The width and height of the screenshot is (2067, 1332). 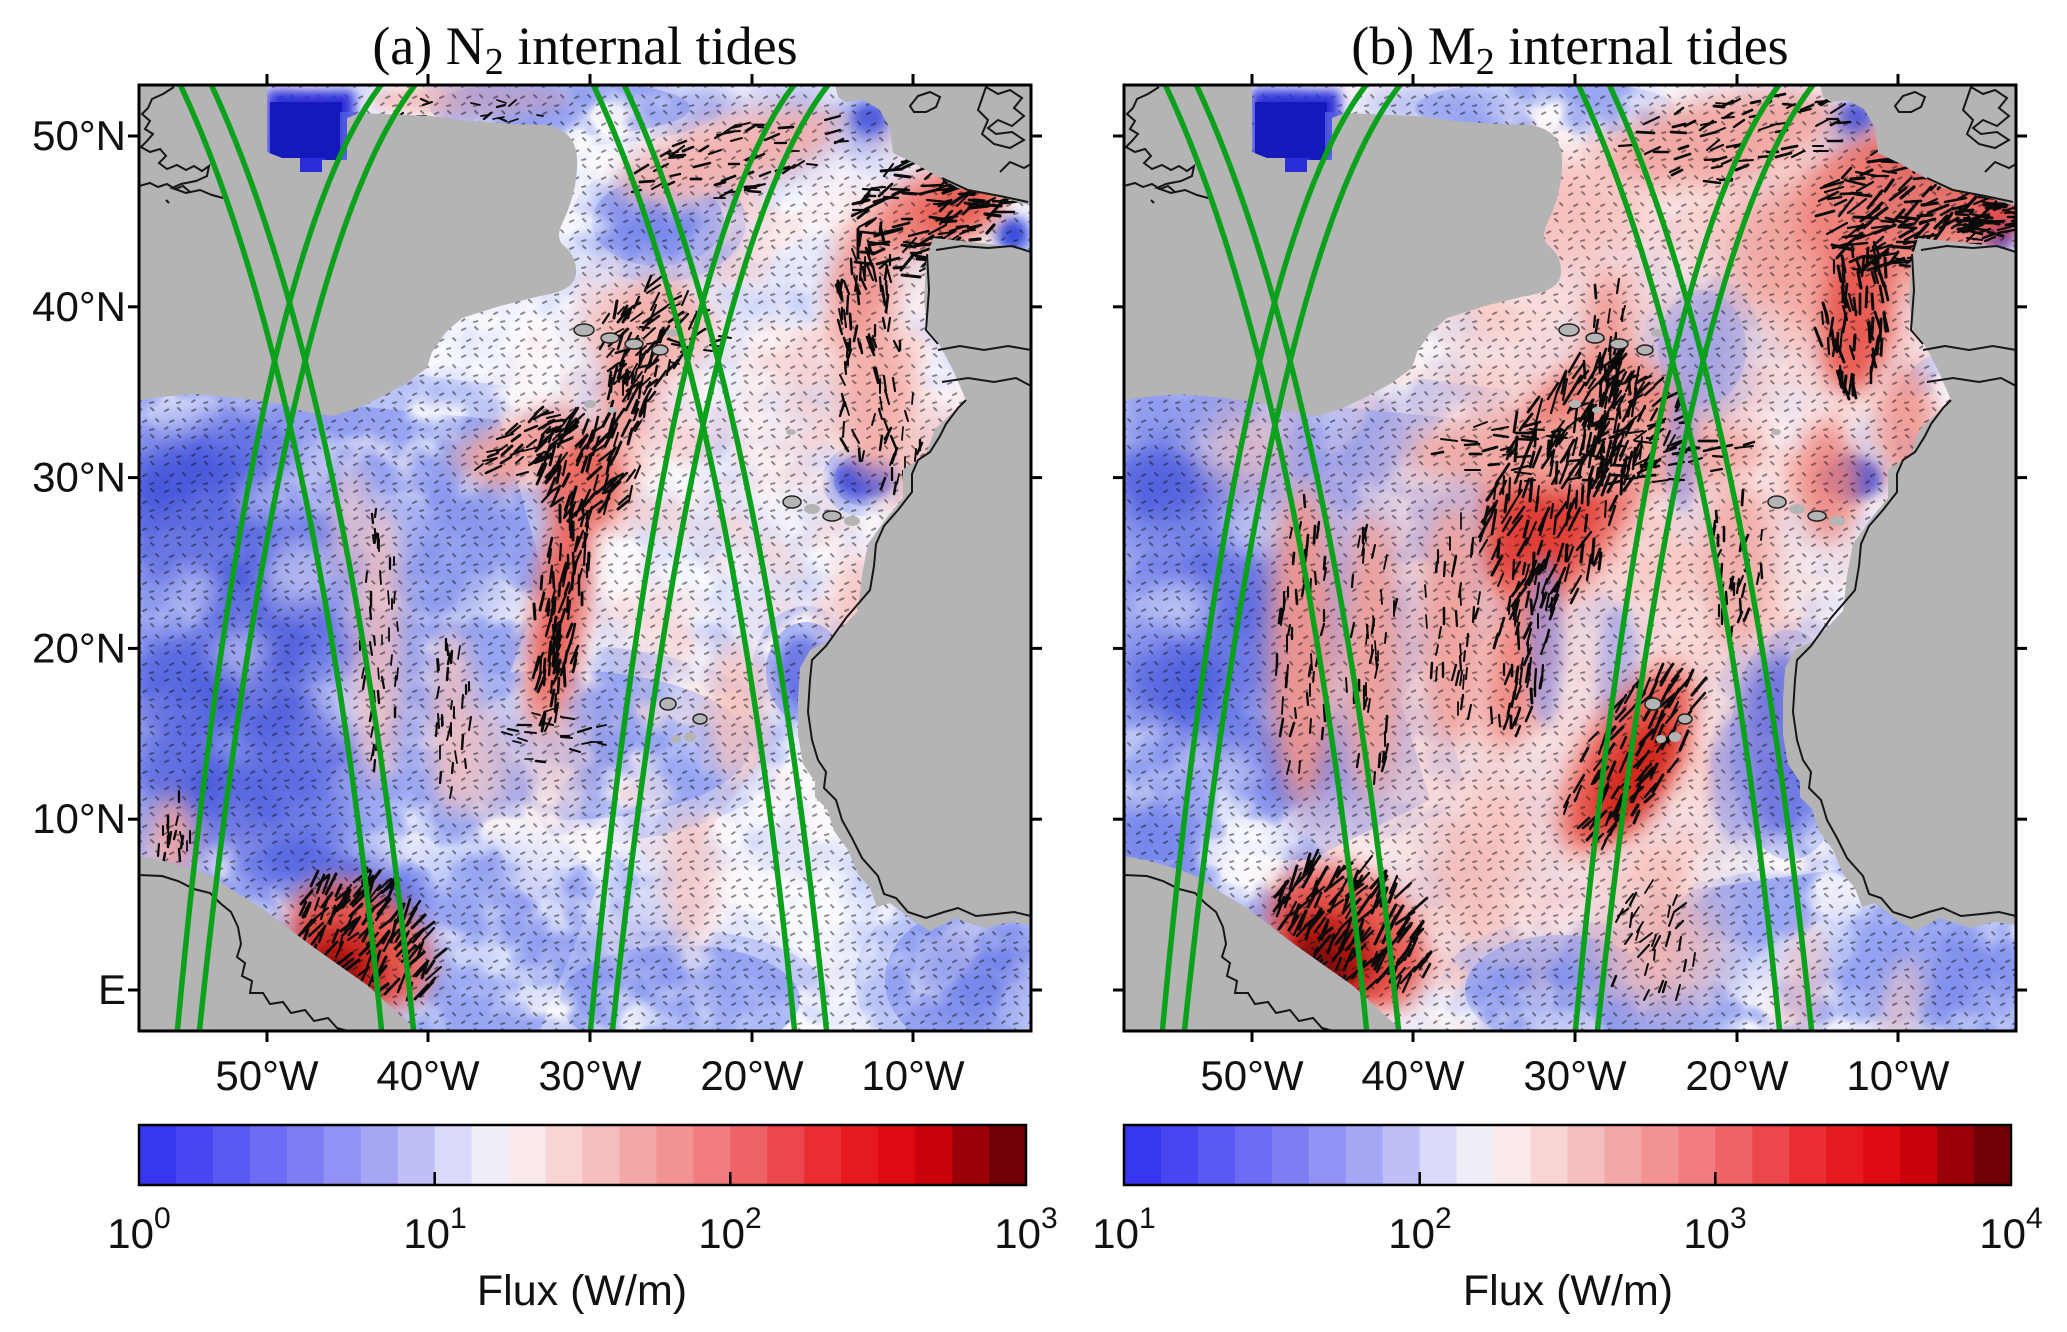 I want to click on svg-text: (b) M2 internal tides, so click(x=1569, y=49).